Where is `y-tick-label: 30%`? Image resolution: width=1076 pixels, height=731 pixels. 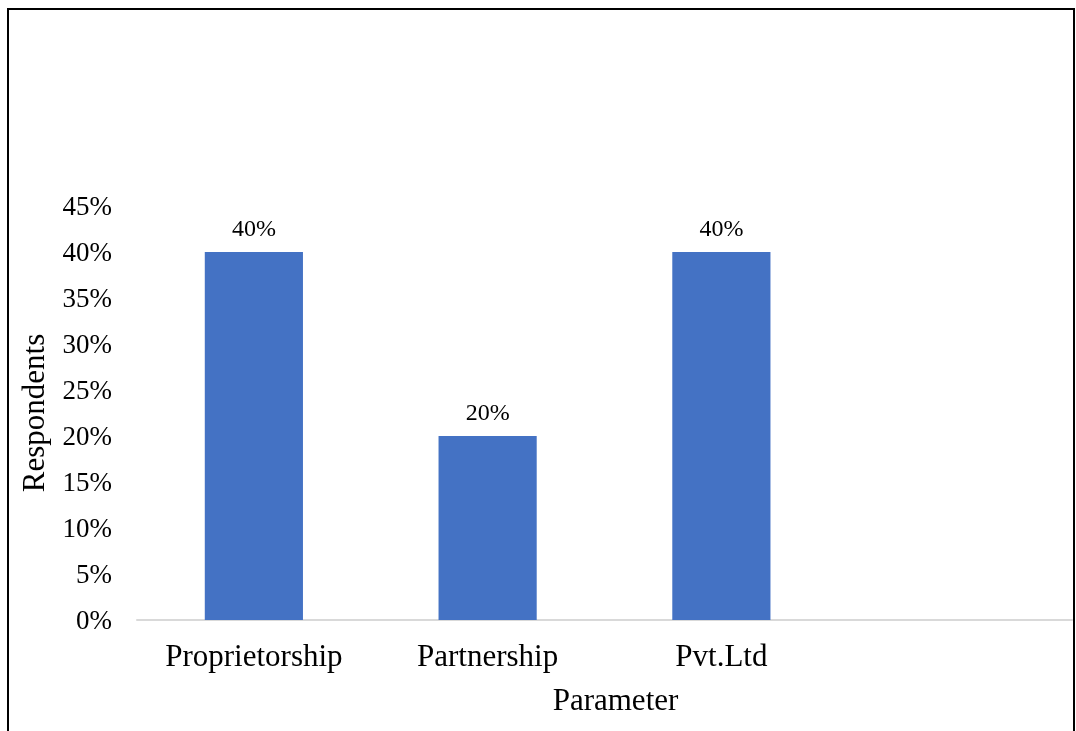 y-tick-label: 30% is located at coordinates (87, 344).